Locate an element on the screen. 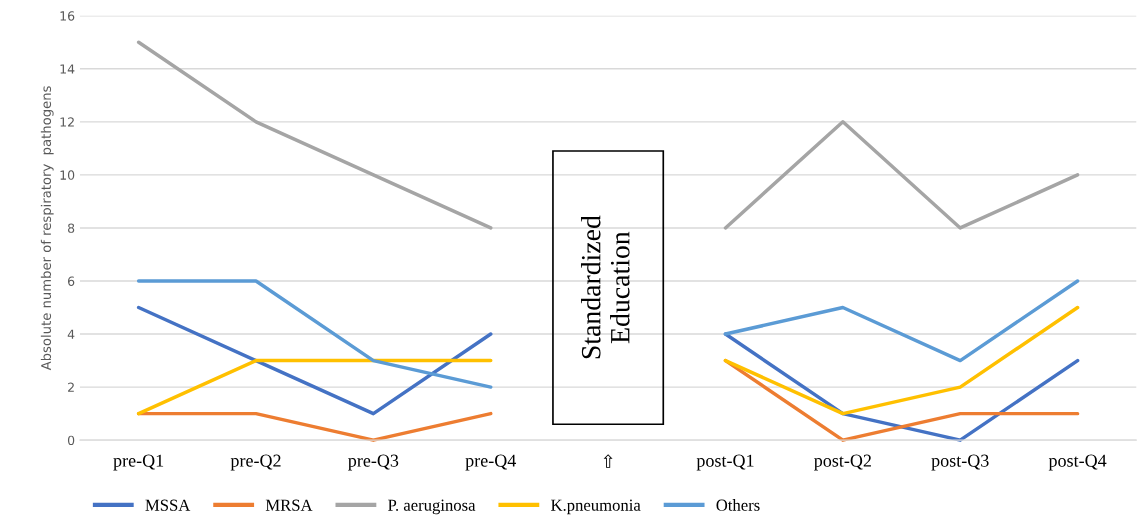  x-tick-label: pre-Q3 is located at coordinates (373, 462).